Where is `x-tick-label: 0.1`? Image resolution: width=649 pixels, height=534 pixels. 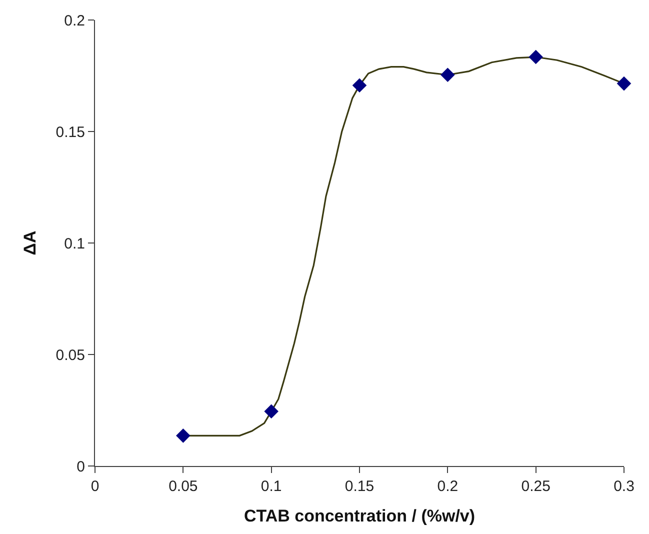 x-tick-label: 0.1 is located at coordinates (271, 486).